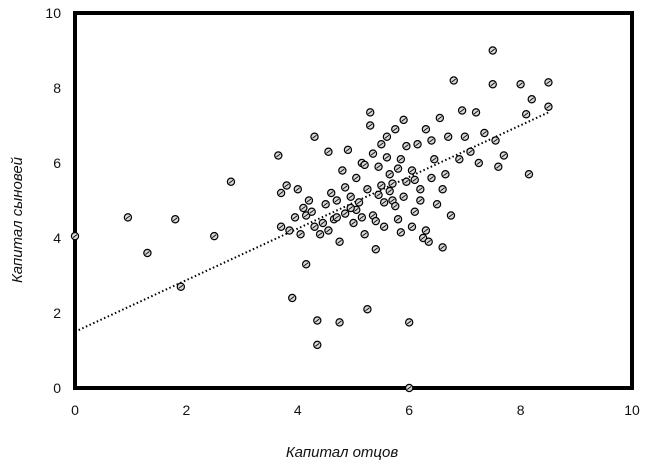 The height and width of the screenshot is (468, 648). I want to click on y-tick-label: 10, so click(53, 13).